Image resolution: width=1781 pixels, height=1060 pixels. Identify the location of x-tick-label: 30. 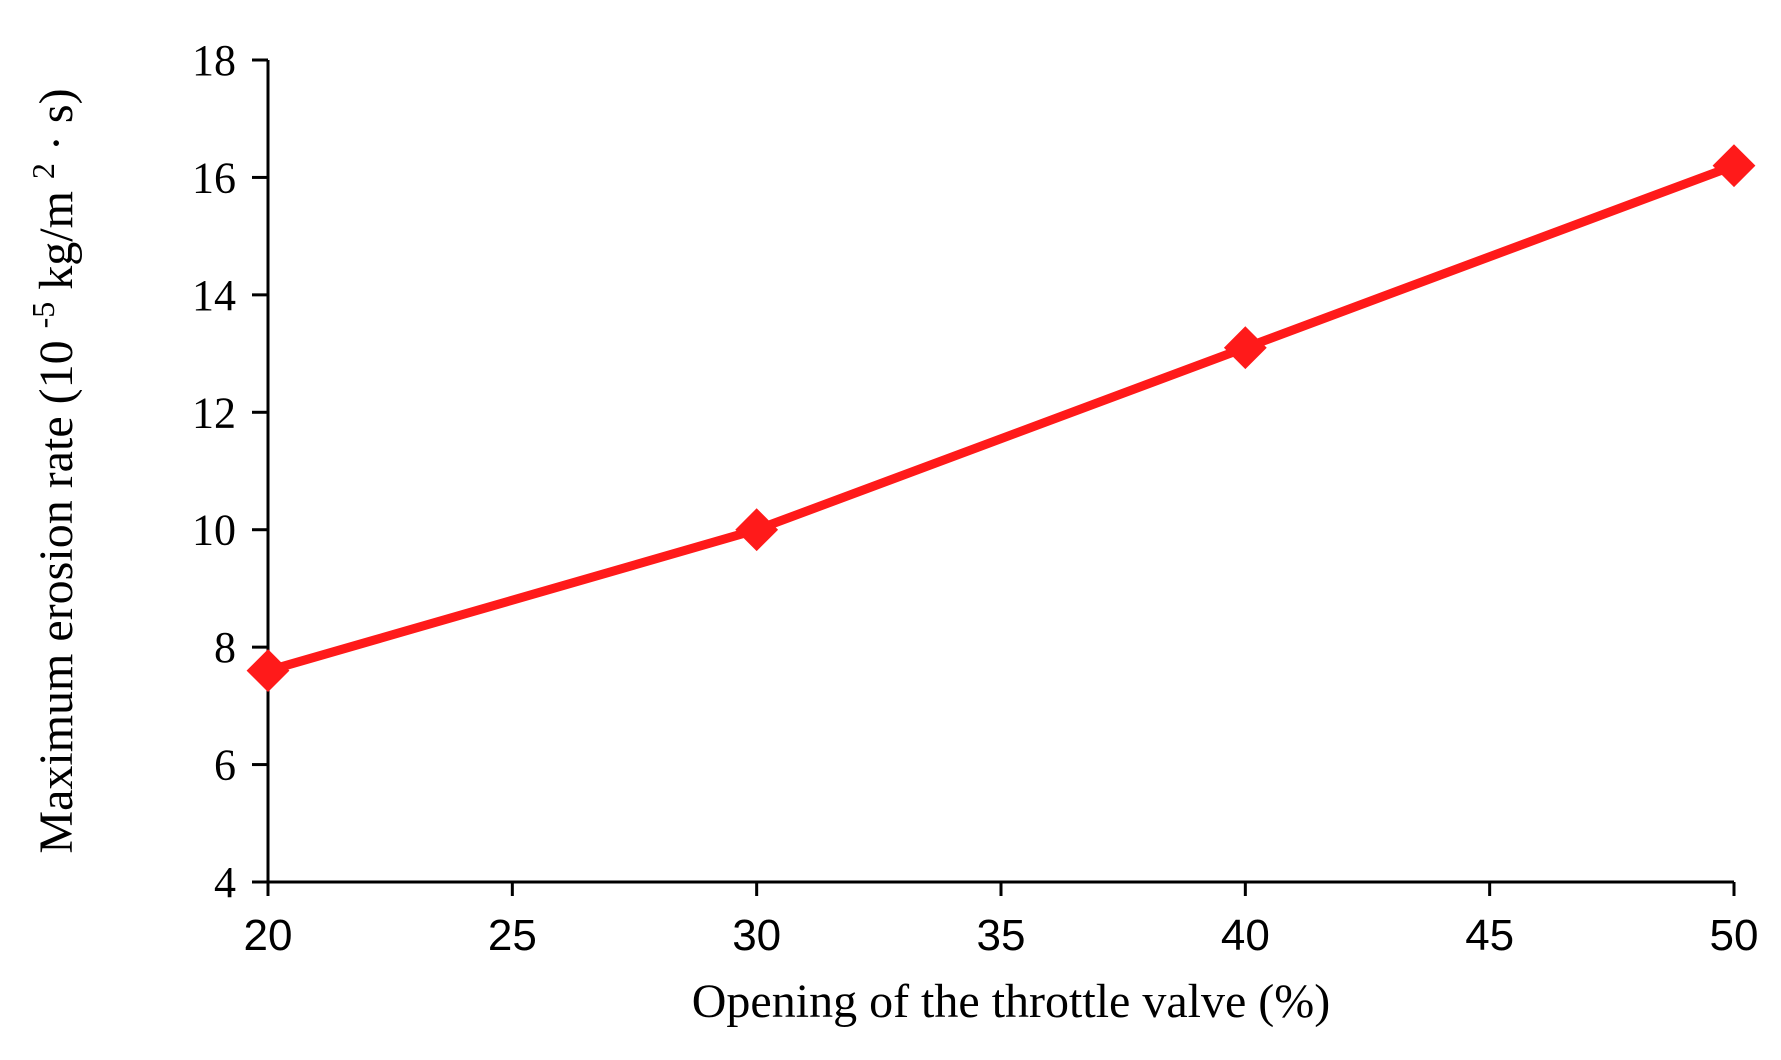
(756, 935).